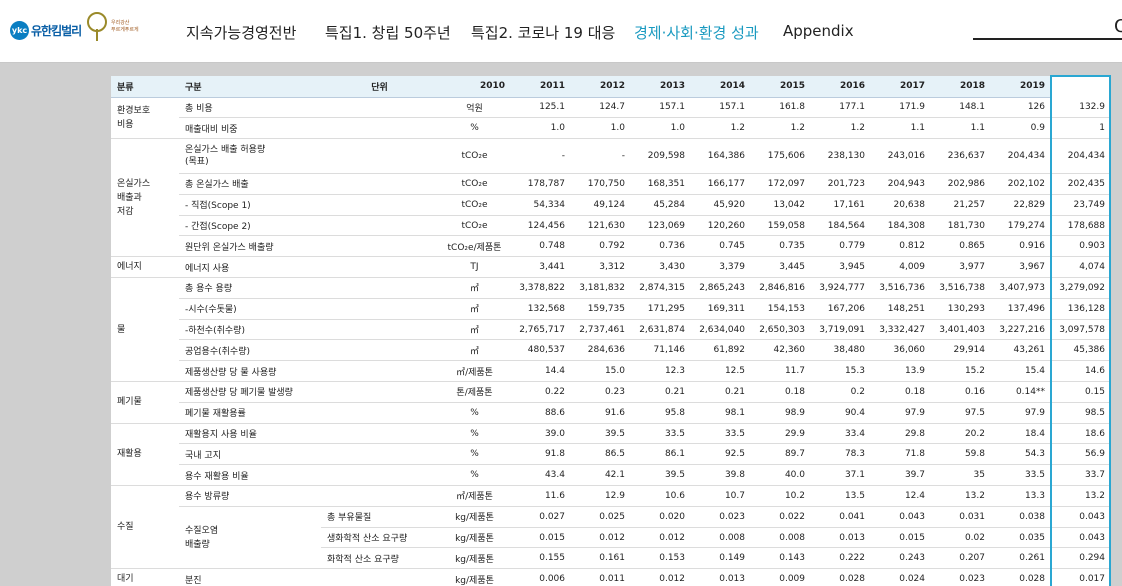  I want to click on table-cell-value: 172,097, so click(781, 184).